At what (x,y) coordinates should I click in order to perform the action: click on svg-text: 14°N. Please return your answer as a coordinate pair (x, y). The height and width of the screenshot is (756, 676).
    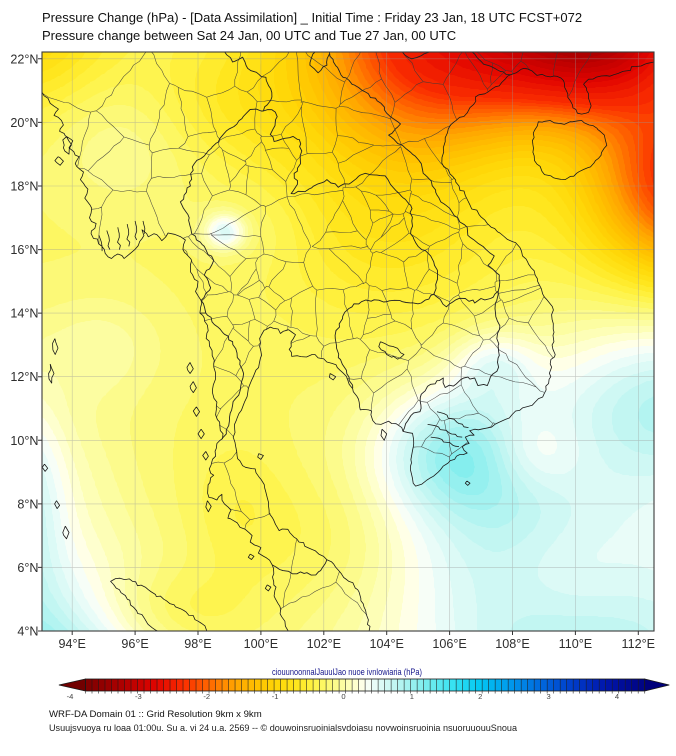
    Looking at the image, I should click on (24, 314).